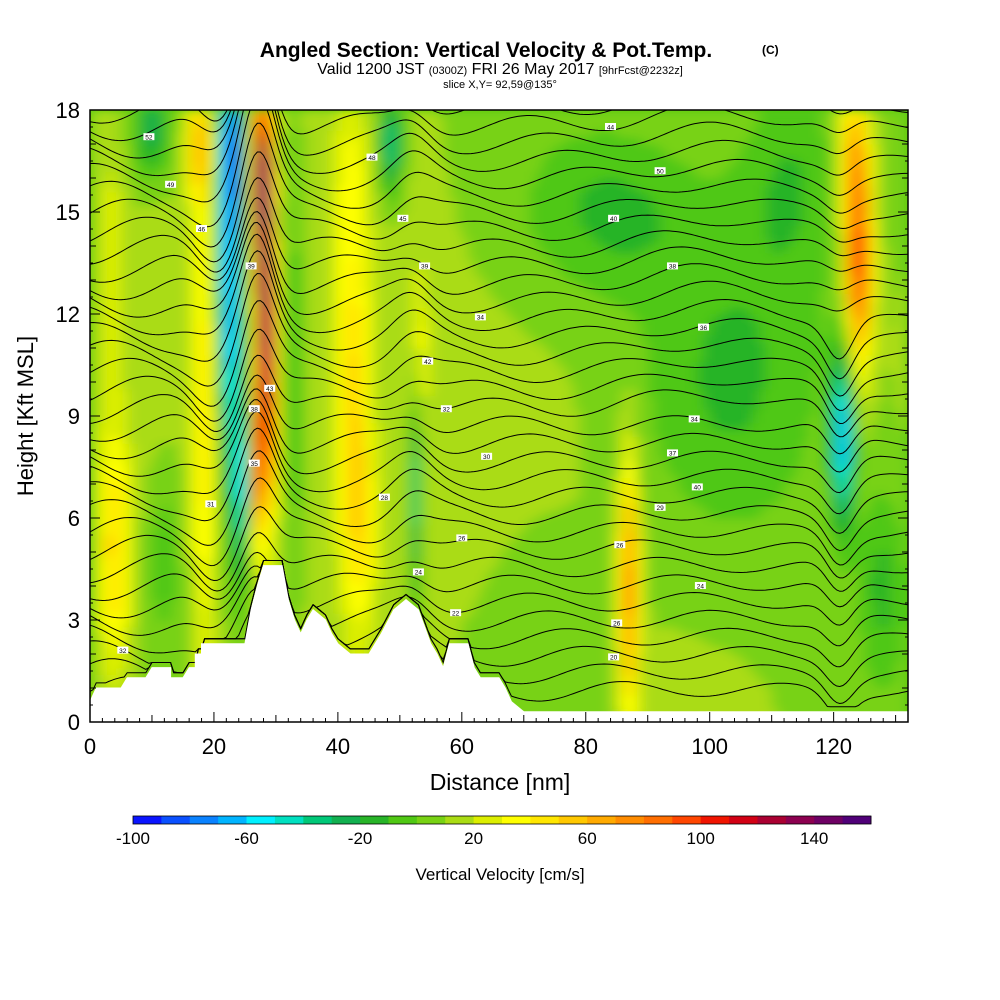 The width and height of the screenshot is (1000, 1000). What do you see at coordinates (533, 69) in the screenshot?
I see `subtitle-date: FRI 26 May 2017` at bounding box center [533, 69].